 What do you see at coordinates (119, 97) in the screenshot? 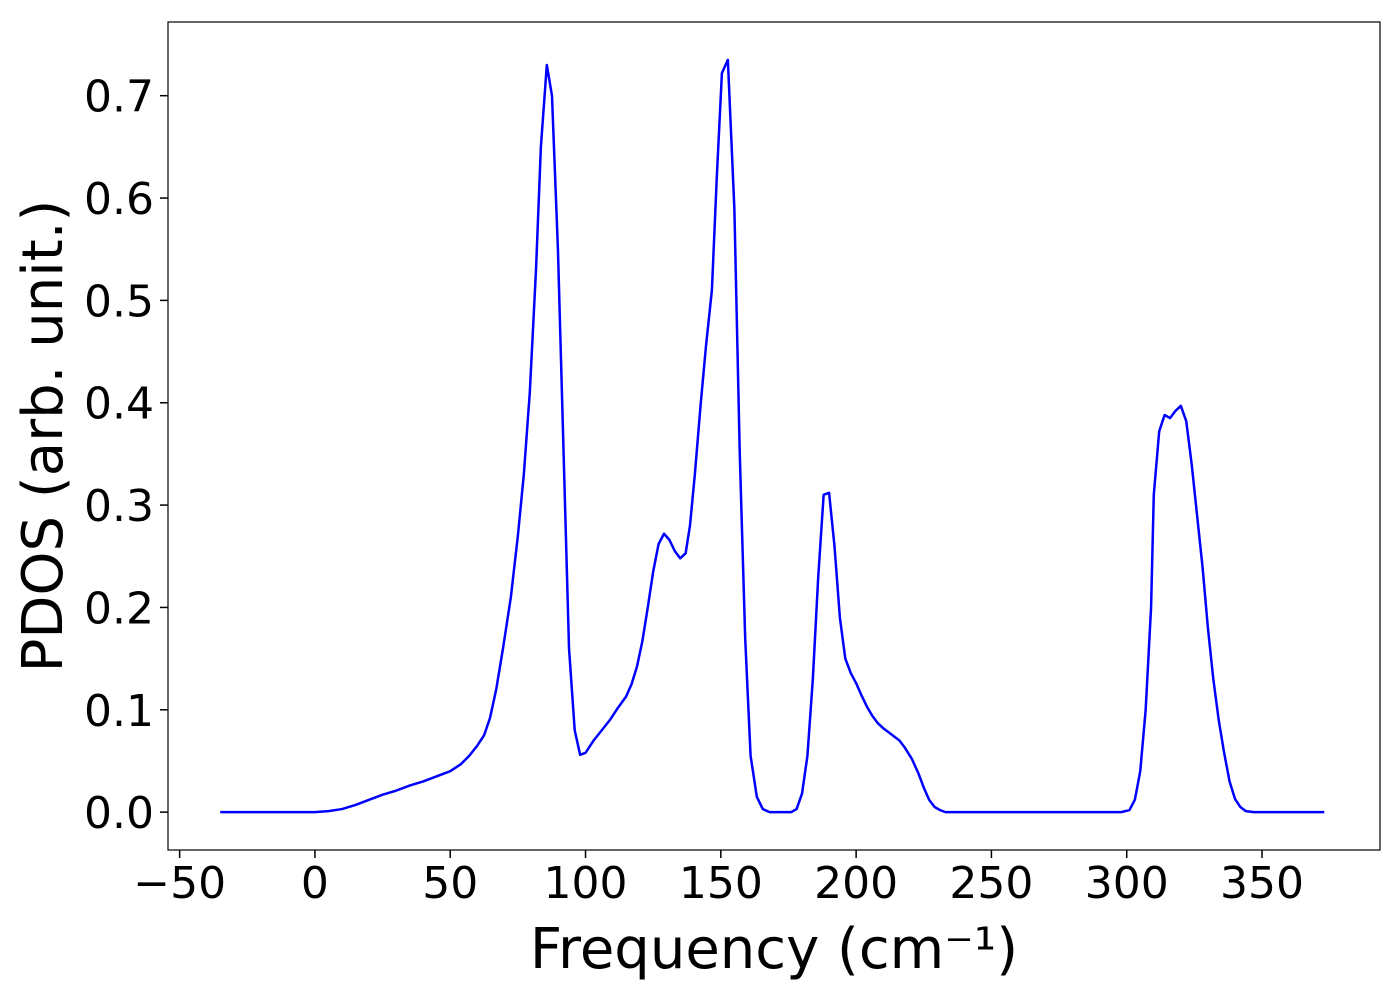
I see `y-tick-label: 0.7` at bounding box center [119, 97].